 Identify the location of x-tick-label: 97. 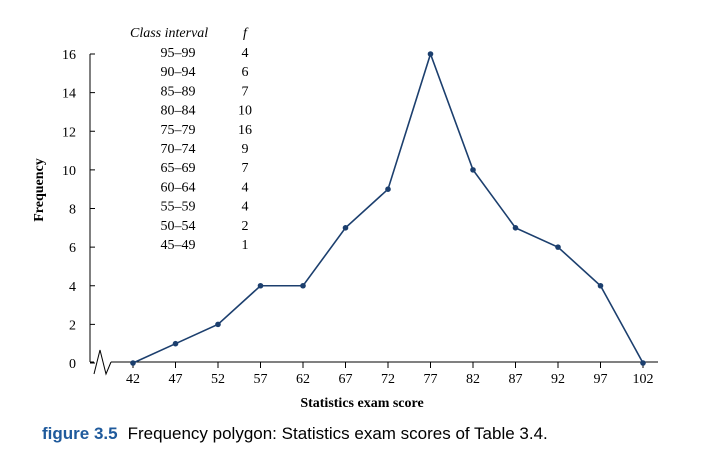
(601, 379).